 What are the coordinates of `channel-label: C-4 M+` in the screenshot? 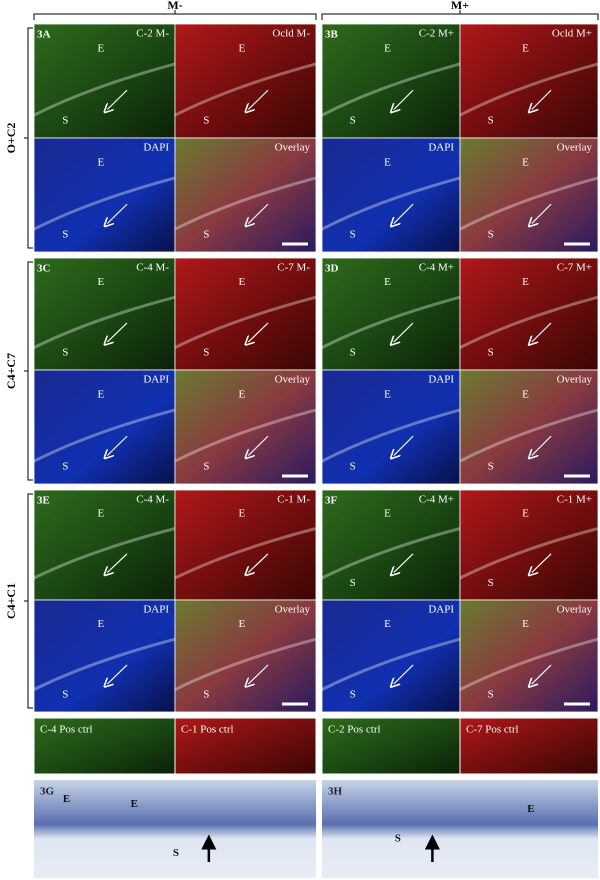 It's located at (436, 268).